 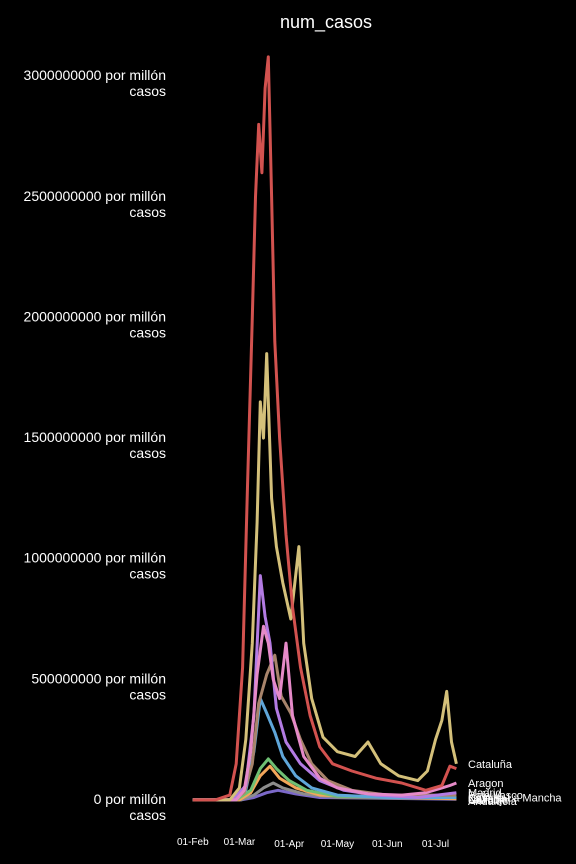 I want to click on y-tick-label: 2000000000 por millón casos, so click(x=95, y=324).